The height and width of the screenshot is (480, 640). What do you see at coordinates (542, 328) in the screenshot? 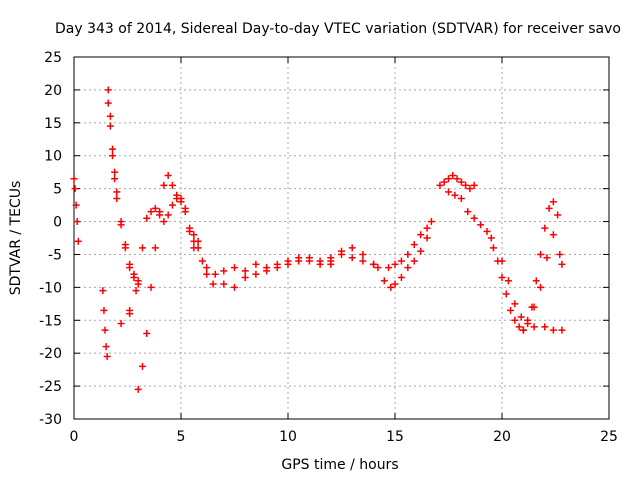
I see `series-final-tail` at bounding box center [542, 328].